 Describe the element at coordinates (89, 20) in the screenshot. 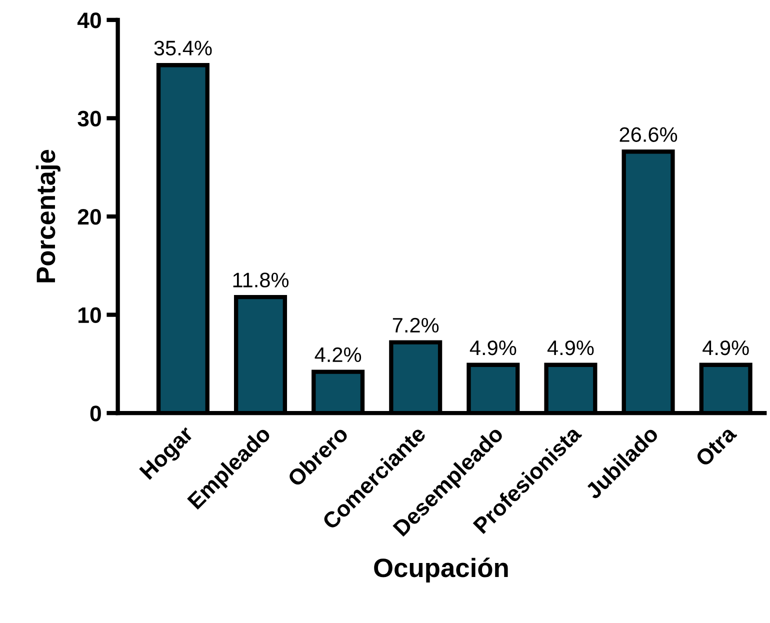

I see `y-tick-label: 40` at that location.